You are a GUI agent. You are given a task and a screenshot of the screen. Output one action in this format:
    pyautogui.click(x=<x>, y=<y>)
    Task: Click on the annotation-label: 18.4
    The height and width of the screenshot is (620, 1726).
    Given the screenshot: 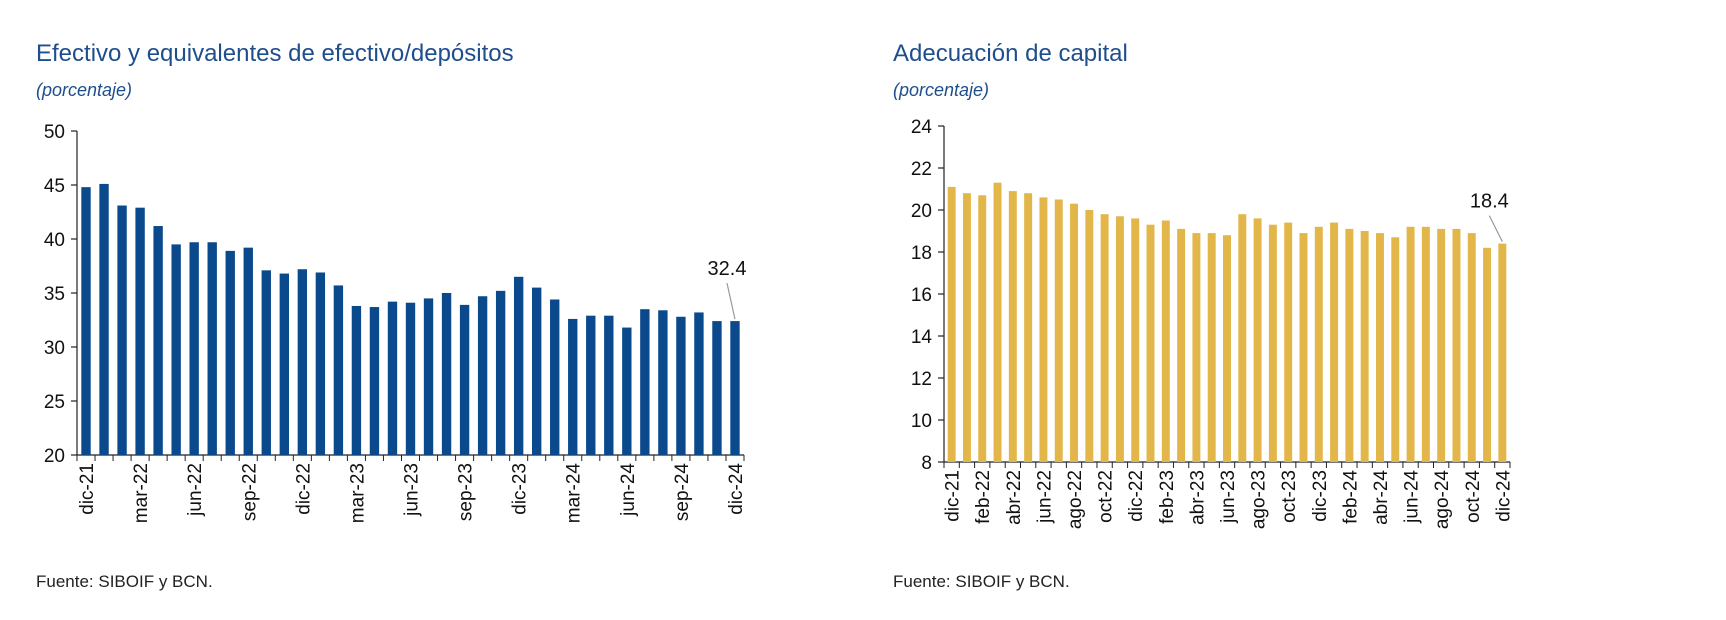 What is the action you would take?
    pyautogui.click(x=1489, y=202)
    